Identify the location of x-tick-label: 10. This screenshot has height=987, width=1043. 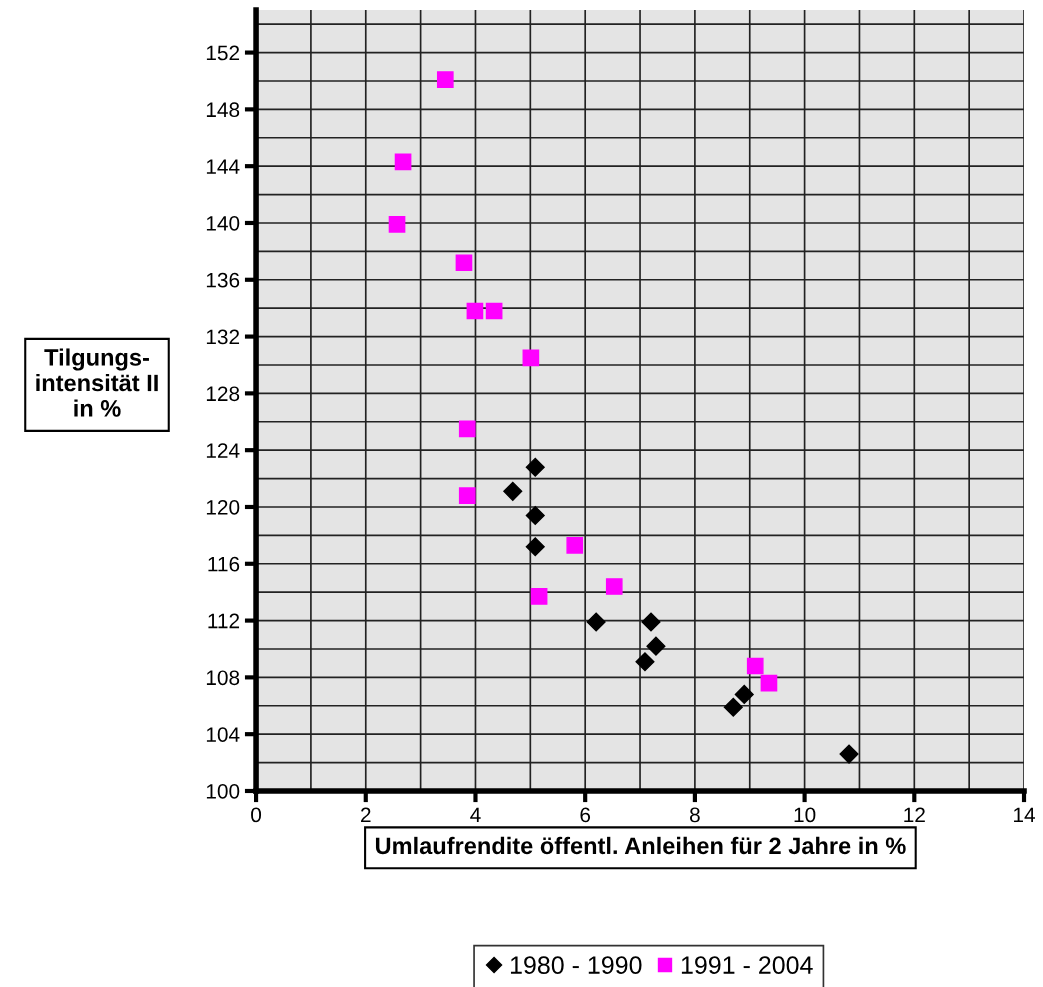
(805, 815).